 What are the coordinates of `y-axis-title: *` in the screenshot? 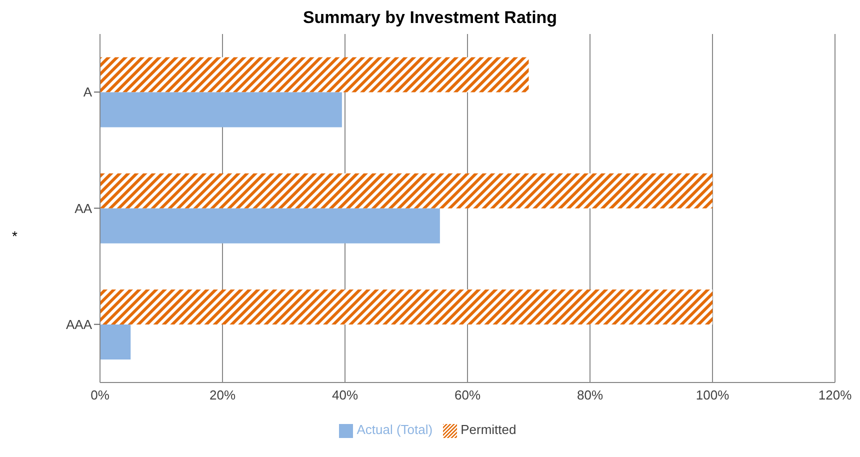 It's located at (15, 236).